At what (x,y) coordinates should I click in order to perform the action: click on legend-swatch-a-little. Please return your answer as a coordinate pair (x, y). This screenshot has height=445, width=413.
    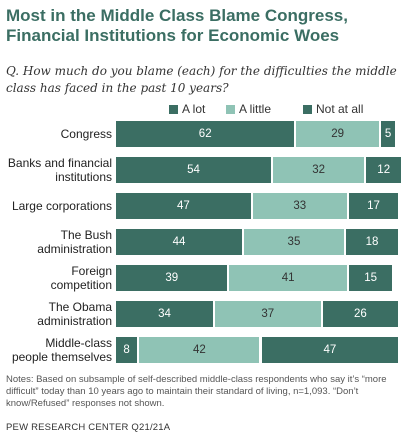
    Looking at the image, I should click on (230, 109).